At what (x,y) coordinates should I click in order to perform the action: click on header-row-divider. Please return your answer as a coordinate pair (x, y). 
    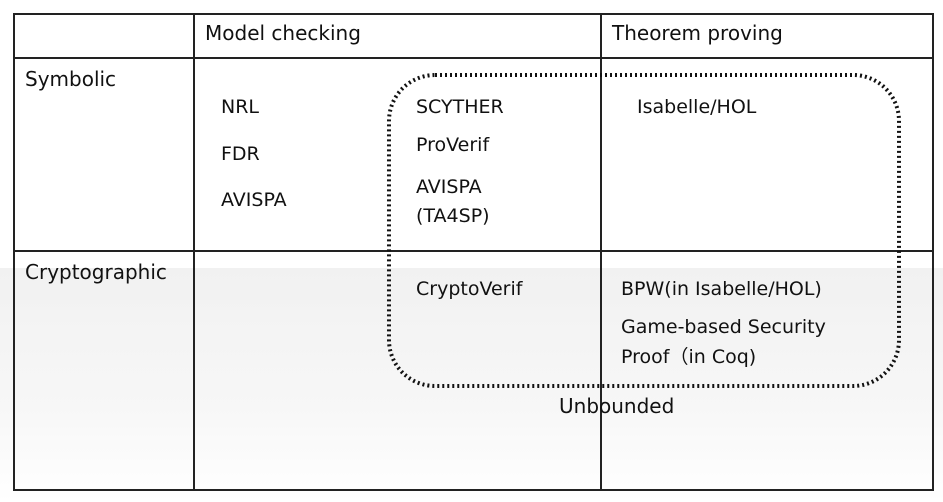
    Looking at the image, I should click on (473, 58).